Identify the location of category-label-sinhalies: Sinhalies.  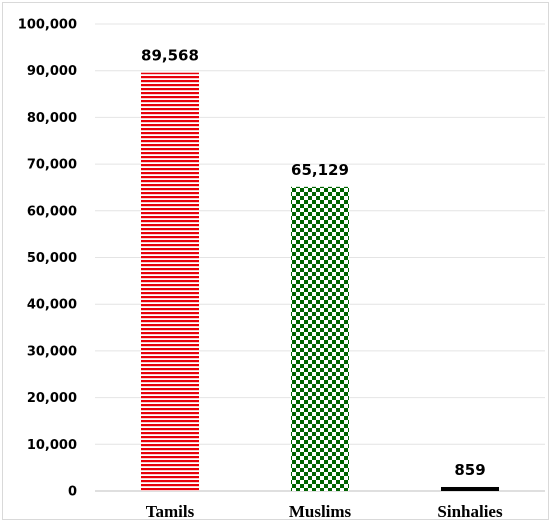
(470, 511).